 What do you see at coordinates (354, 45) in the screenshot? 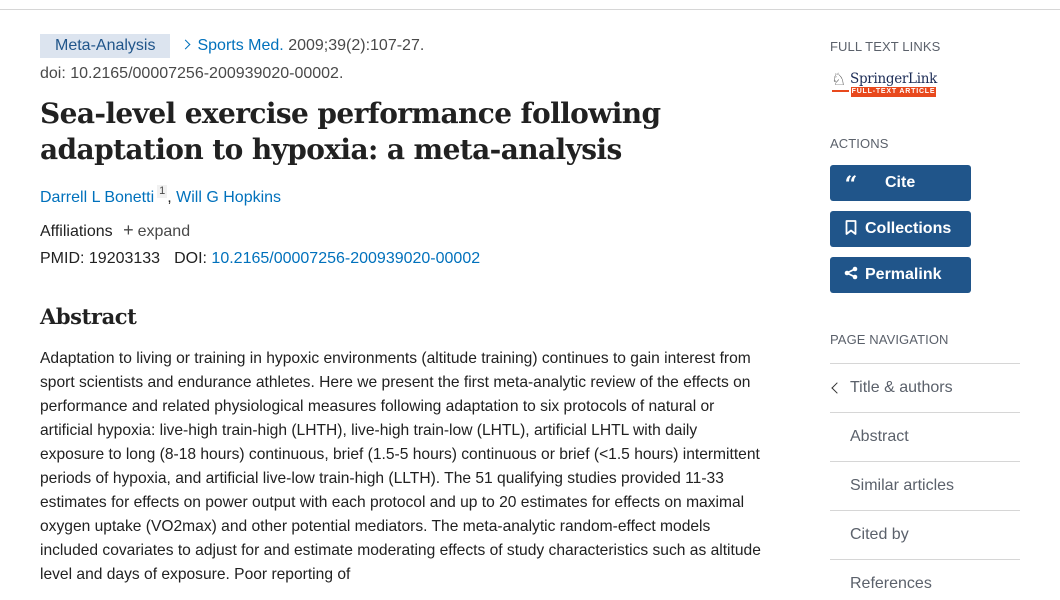
I see `citation-text: 2009;39(2):107-27.` at bounding box center [354, 45].